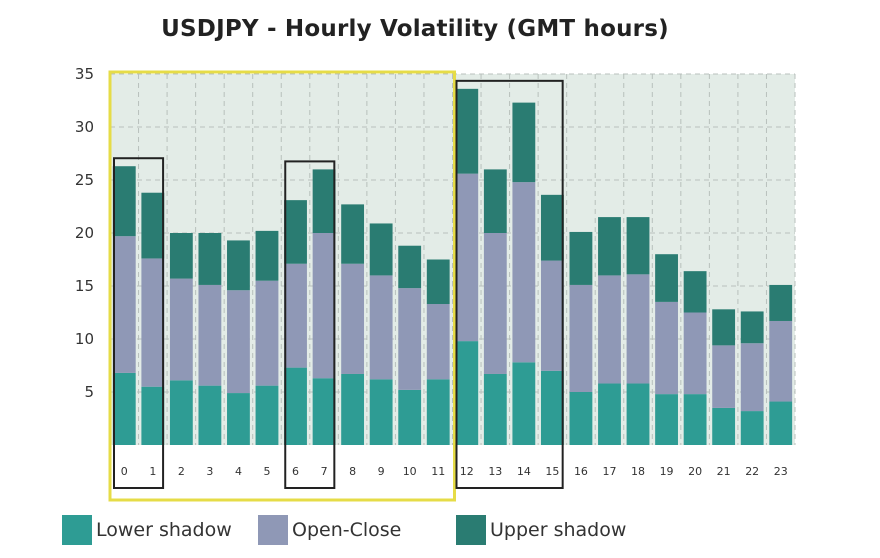 The height and width of the screenshot is (558, 880). Describe the element at coordinates (84, 286) in the screenshot. I see `y-tick-label-15: 15` at that location.